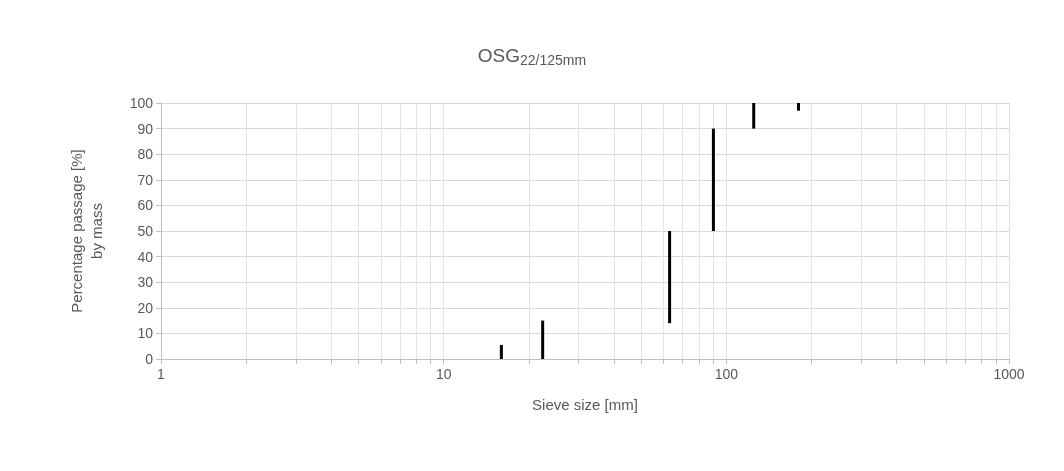 The image size is (1064, 471). Describe the element at coordinates (161, 374) in the screenshot. I see `x-tick-label: 1` at that location.